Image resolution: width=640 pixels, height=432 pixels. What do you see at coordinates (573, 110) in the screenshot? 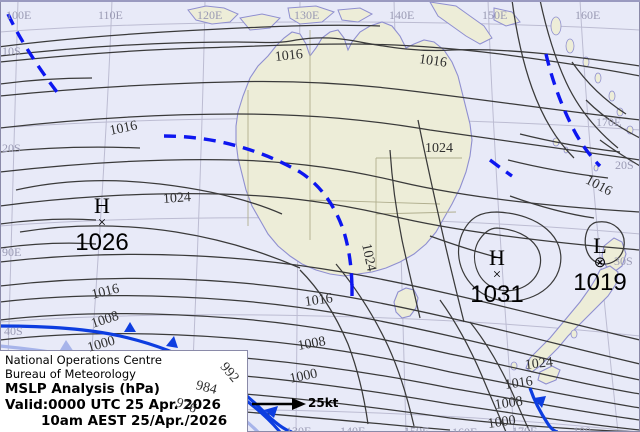
I see `trough-east` at bounding box center [573, 110].